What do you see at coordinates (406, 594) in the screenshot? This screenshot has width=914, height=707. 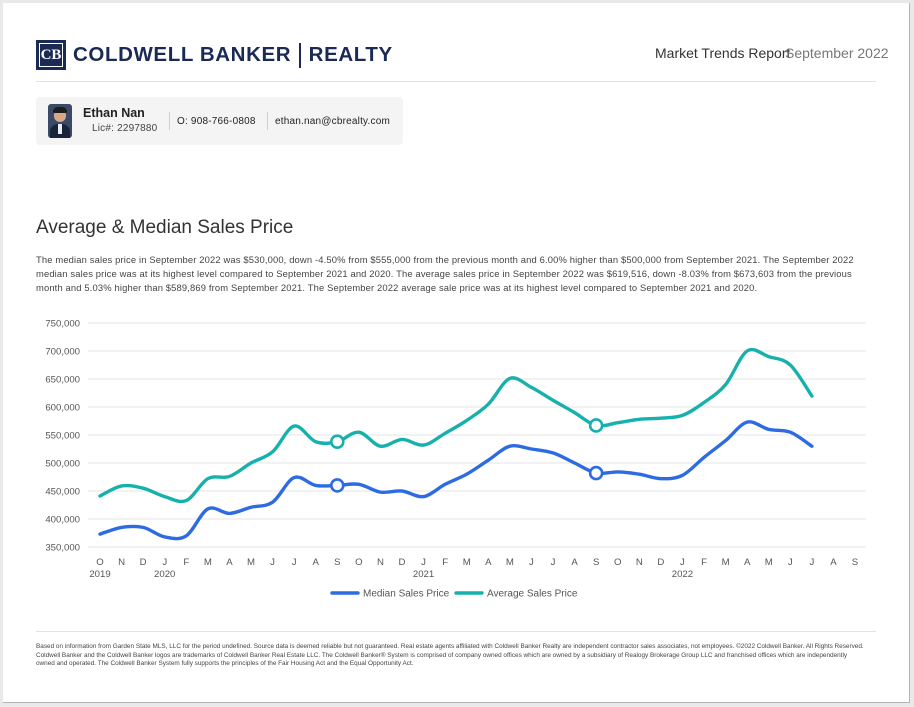 I see `legend-label: Median Sales Price` at bounding box center [406, 594].